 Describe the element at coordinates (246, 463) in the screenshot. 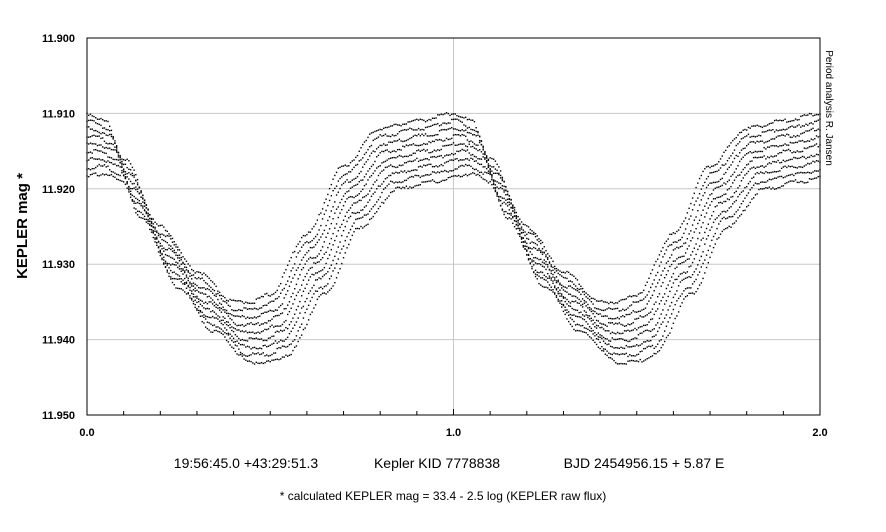

I see `caption-coordinates: 19:56:45.0 +43:29:51.3` at that location.